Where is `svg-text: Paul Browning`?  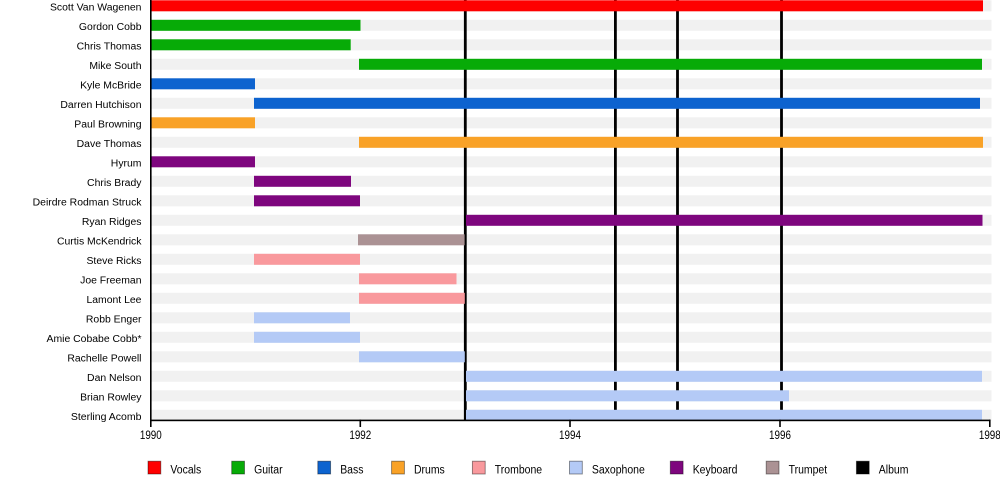 svg-text: Paul Browning is located at coordinates (107, 124).